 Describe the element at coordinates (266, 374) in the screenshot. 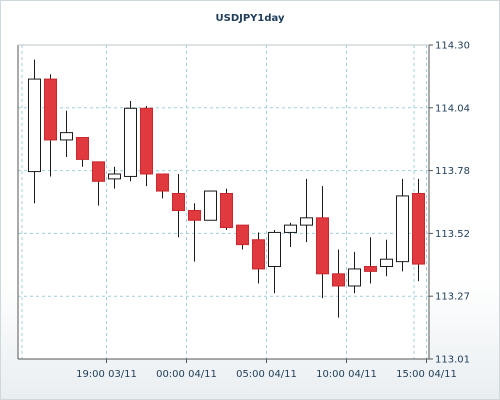

I see `x-tick-label: 05:00 04/11` at that location.